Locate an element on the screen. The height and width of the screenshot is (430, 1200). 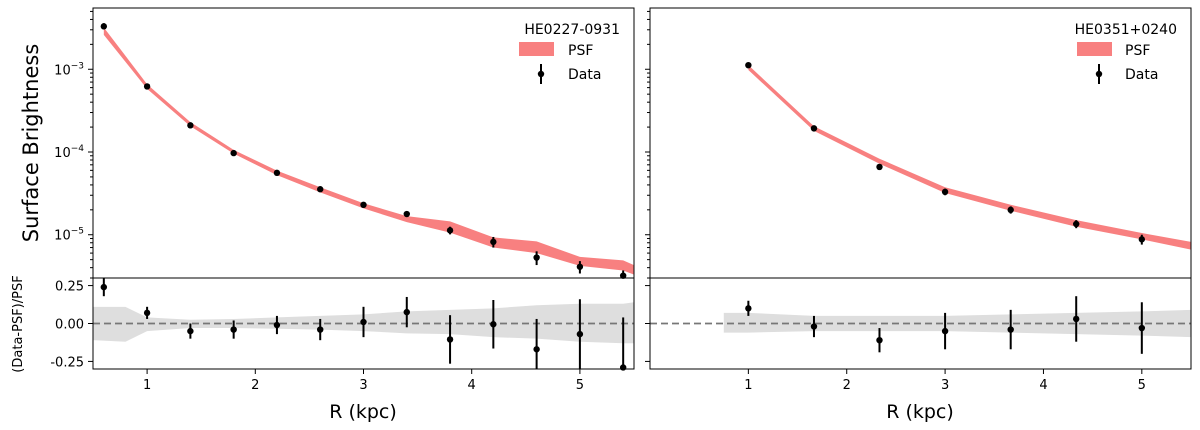
y-tick-label: -0.25 is located at coordinates (67, 362).